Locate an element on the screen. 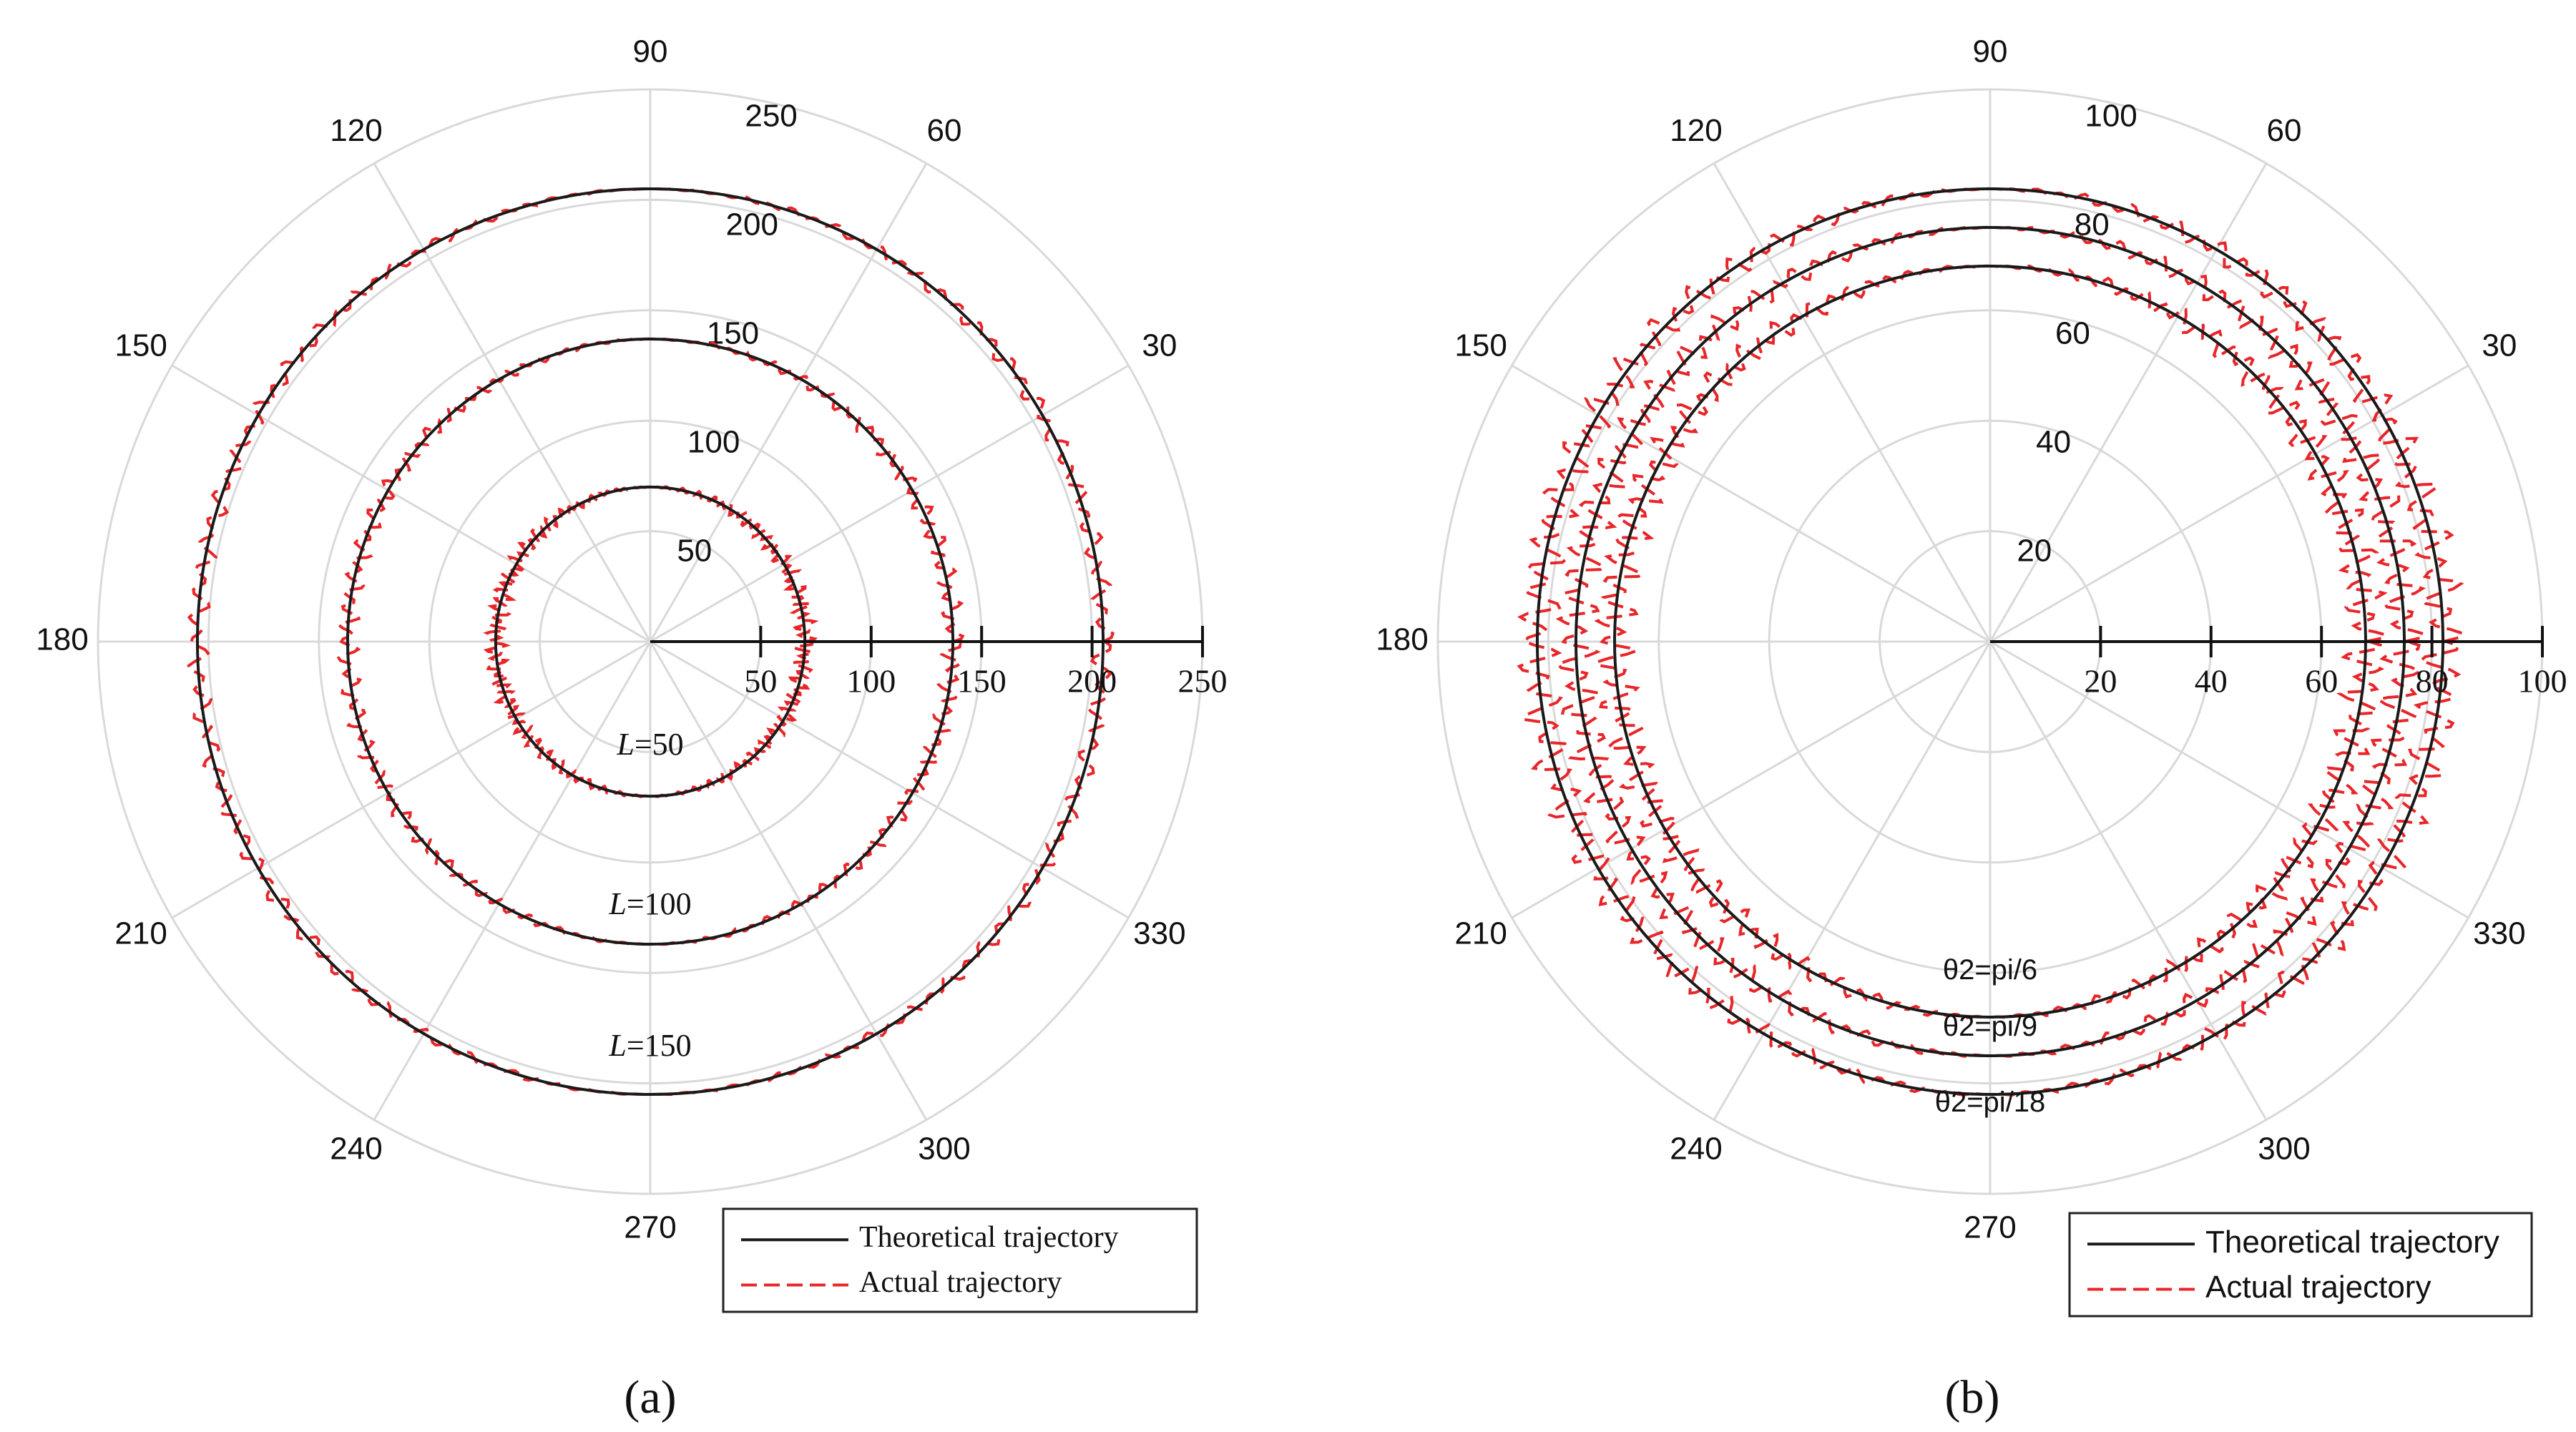 This screenshot has width=2576, height=1432. panel-label: (b) is located at coordinates (1972, 1397).